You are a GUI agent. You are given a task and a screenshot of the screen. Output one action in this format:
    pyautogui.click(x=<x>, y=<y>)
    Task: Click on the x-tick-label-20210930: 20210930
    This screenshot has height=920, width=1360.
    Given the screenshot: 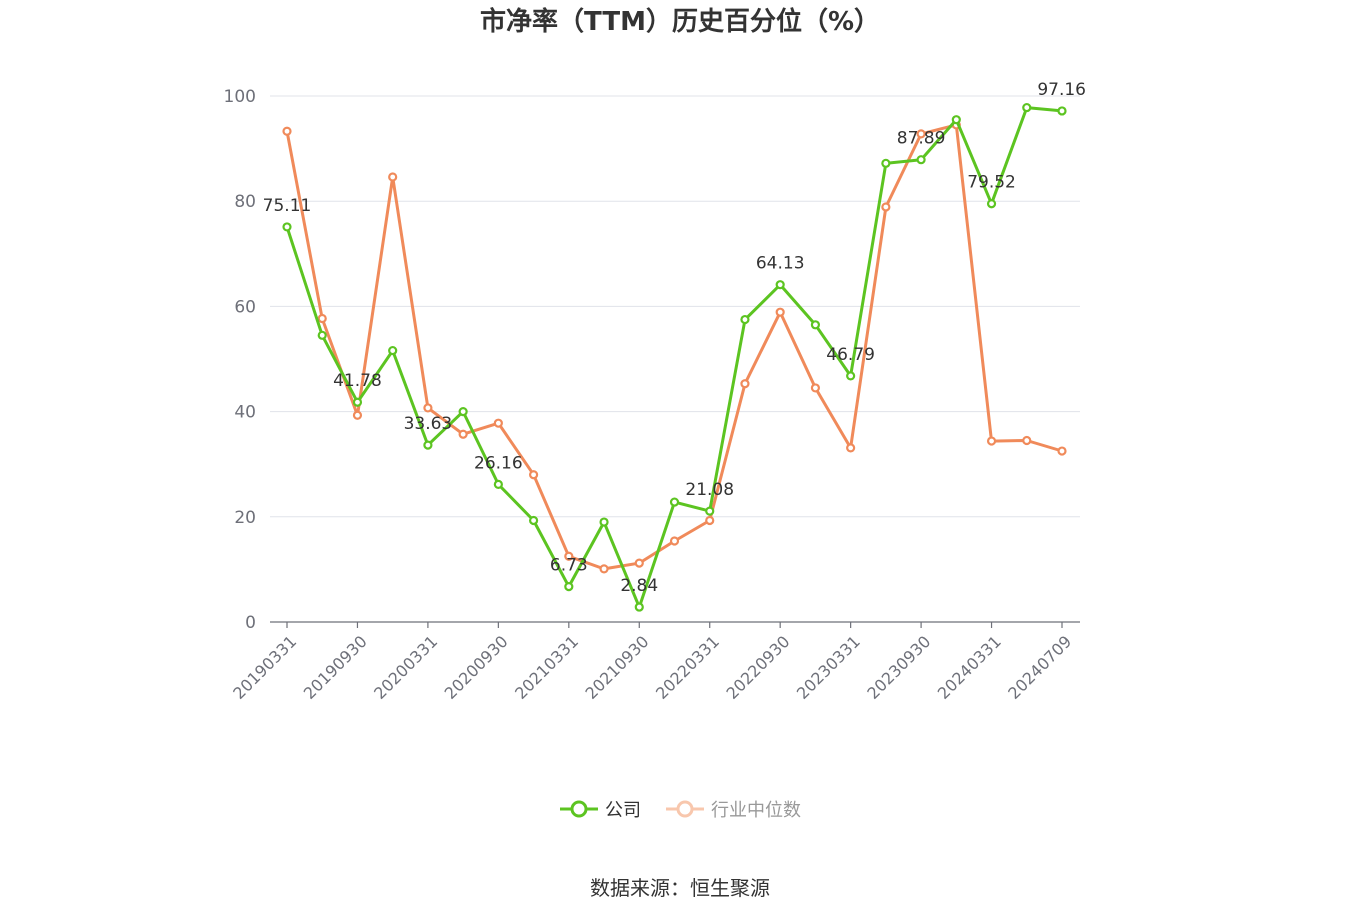 What is the action you would take?
    pyautogui.click(x=617, y=667)
    